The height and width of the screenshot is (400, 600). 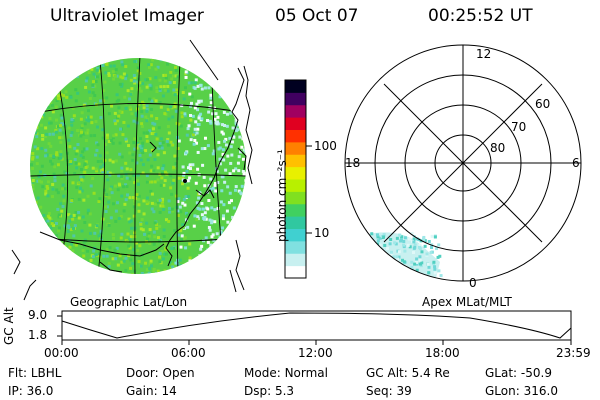 I want to click on status-ip: IP: 36.0, so click(x=31, y=391).